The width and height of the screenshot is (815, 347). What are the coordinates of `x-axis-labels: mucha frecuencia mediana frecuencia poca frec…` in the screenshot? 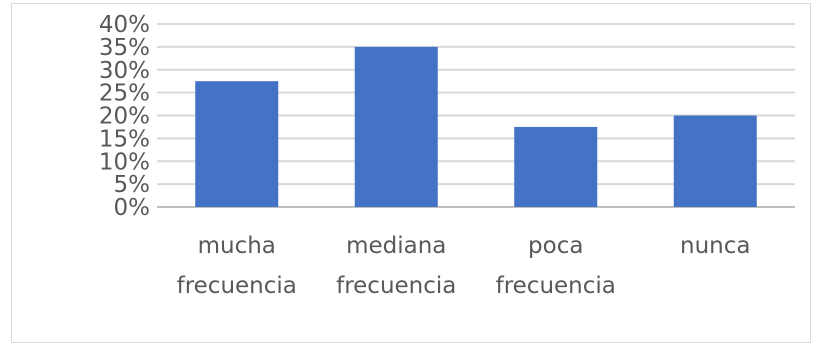 It's located at (464, 266).